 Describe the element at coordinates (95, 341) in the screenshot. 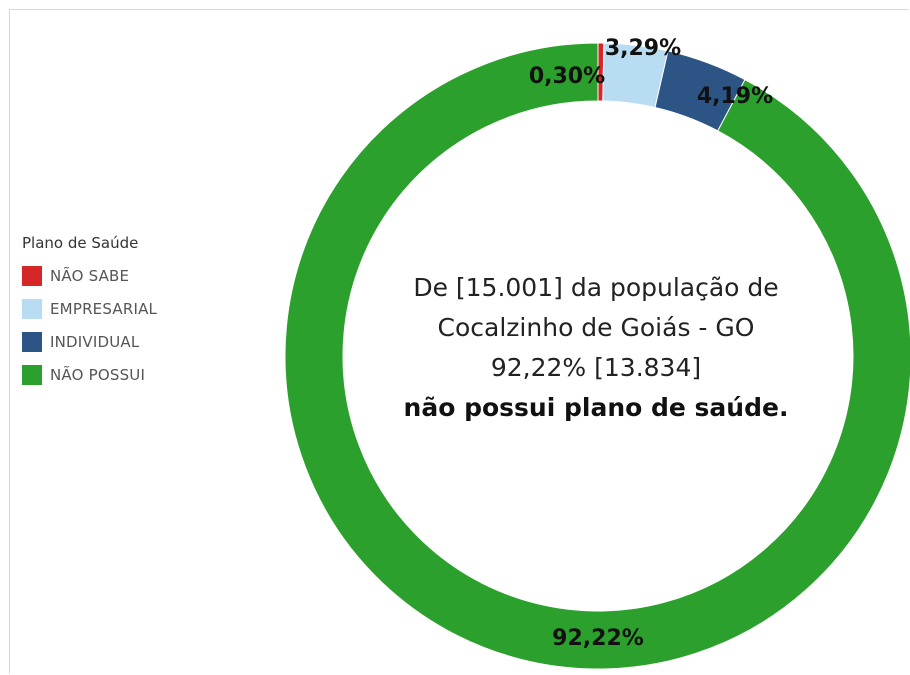

I see `legend-label-individual: INDIVIDUAL` at that location.